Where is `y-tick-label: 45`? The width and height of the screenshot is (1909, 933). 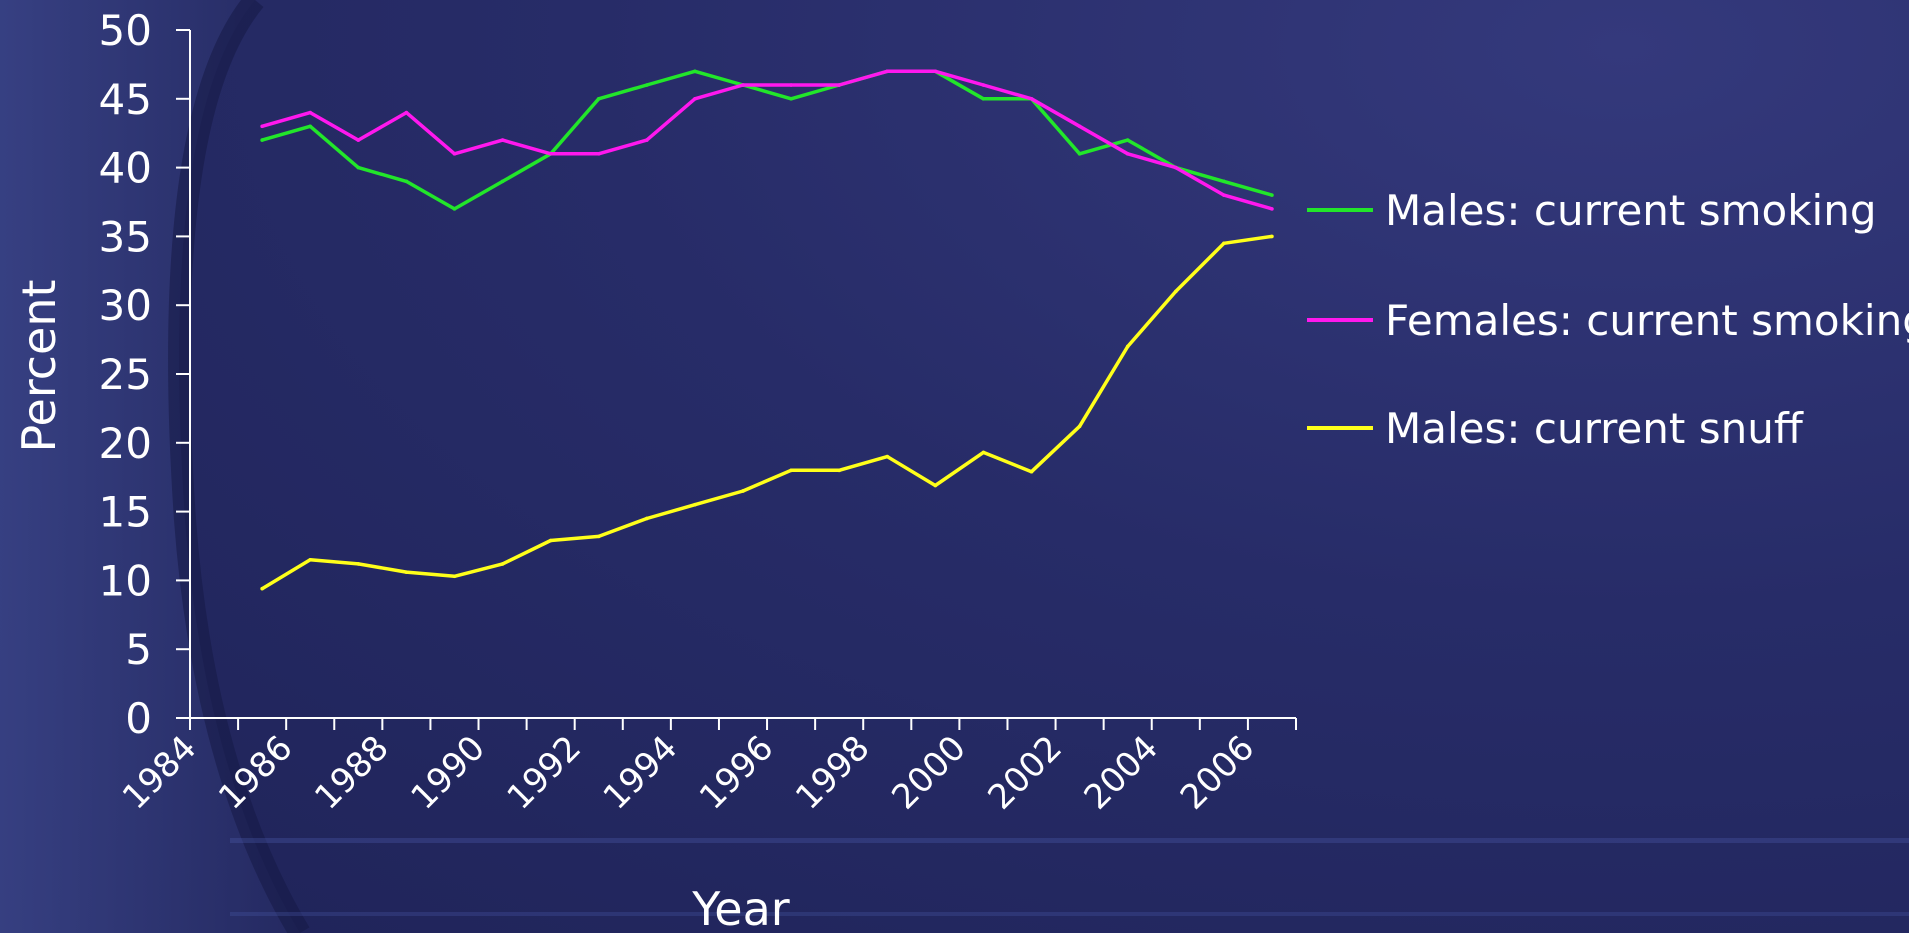
y-tick-label: 45 is located at coordinates (125, 99).